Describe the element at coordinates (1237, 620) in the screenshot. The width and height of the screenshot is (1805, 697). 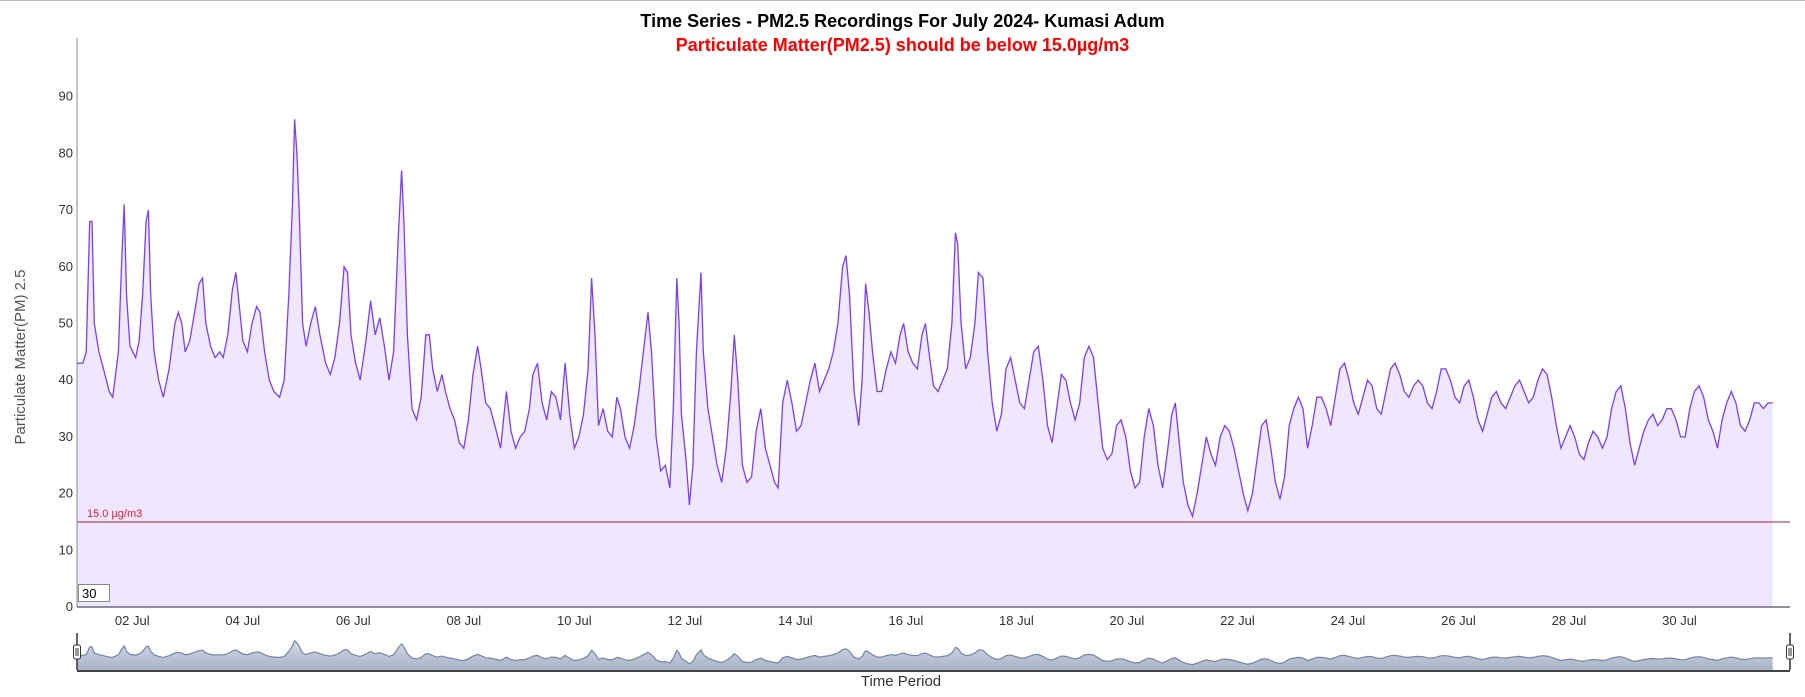
I see `x-tick-label: 22 Jul` at that location.